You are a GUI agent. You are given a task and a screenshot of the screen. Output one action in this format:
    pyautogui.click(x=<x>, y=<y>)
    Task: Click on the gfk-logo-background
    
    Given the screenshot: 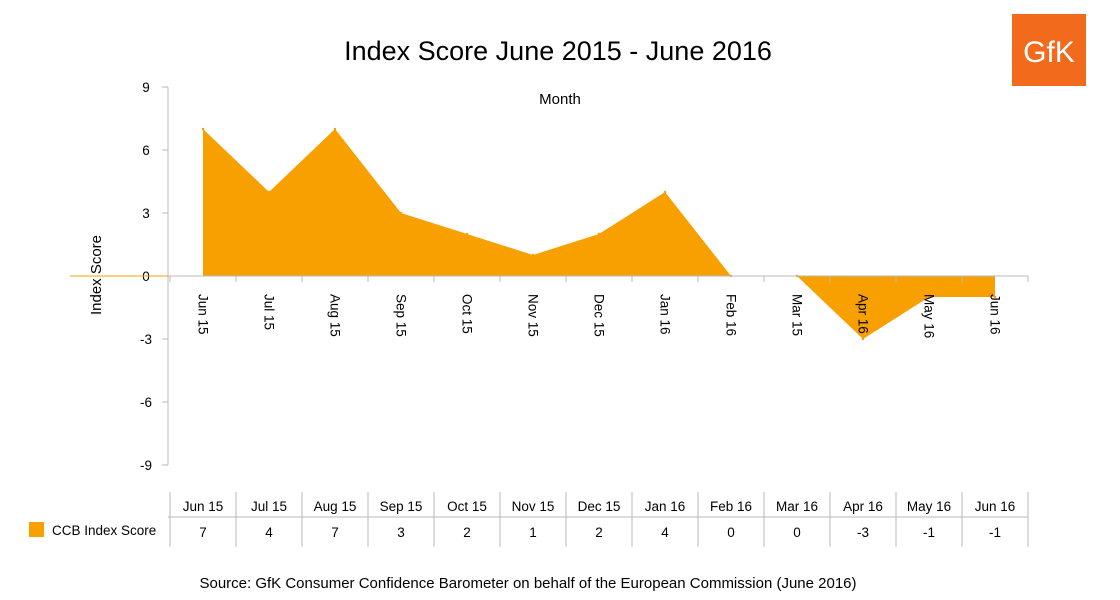 What is the action you would take?
    pyautogui.click(x=1049, y=50)
    